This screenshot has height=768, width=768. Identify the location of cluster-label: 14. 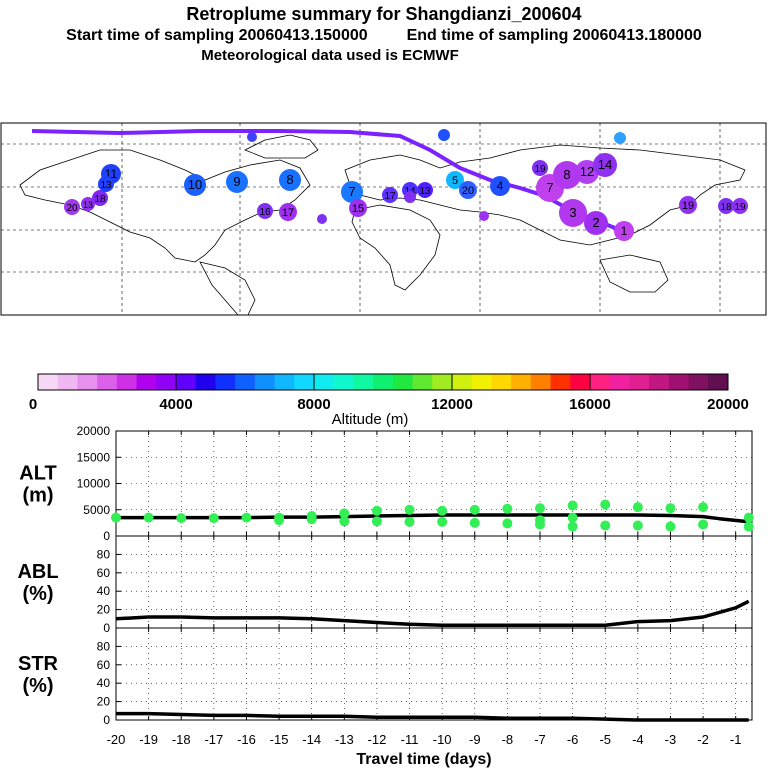
(605, 164).